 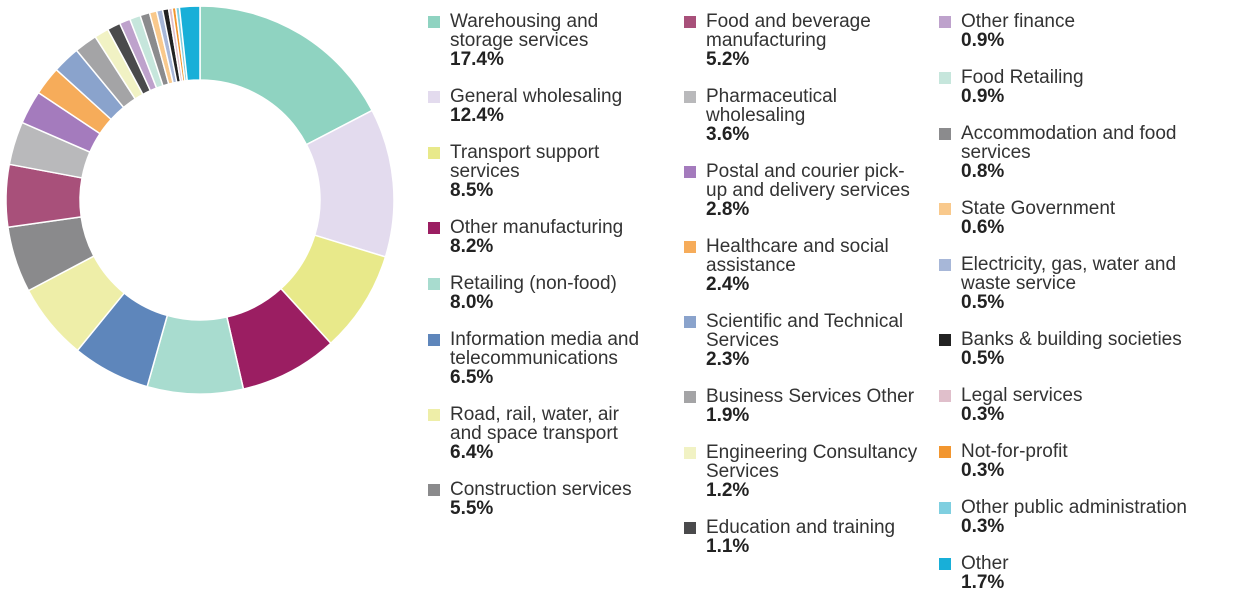 What do you see at coordinates (536, 96) in the screenshot?
I see `legend-label: General wholesaling` at bounding box center [536, 96].